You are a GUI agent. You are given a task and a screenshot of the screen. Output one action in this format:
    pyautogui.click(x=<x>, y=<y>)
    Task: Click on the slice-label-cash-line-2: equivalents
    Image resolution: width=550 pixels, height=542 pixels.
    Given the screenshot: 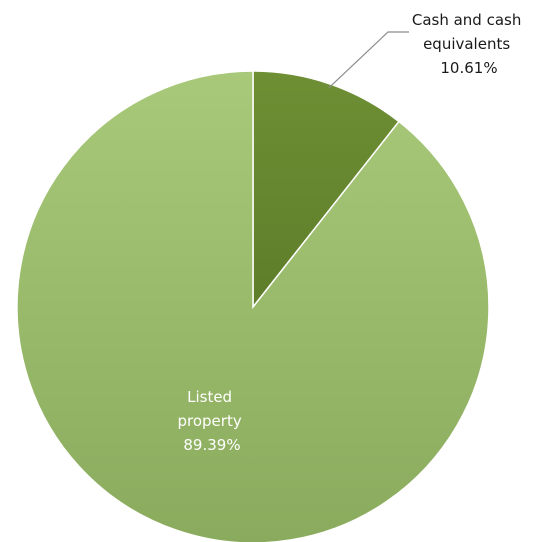 What is the action you would take?
    pyautogui.click(x=466, y=44)
    